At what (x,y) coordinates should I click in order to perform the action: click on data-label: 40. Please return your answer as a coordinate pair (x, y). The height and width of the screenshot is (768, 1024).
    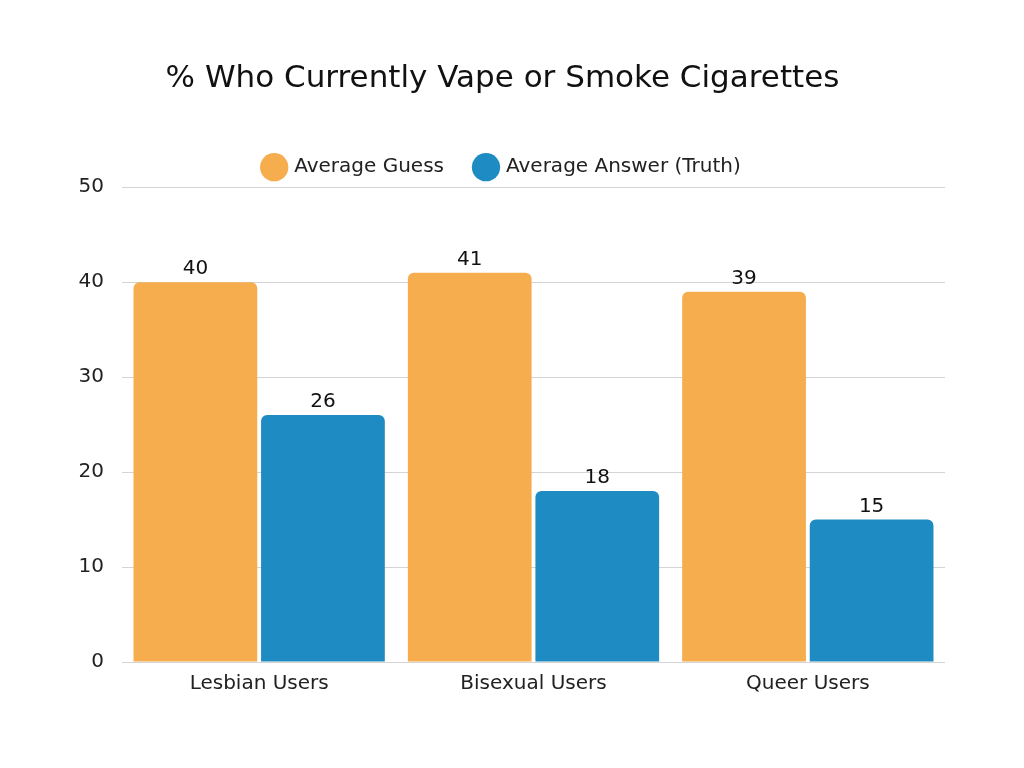
    Looking at the image, I should click on (195, 267).